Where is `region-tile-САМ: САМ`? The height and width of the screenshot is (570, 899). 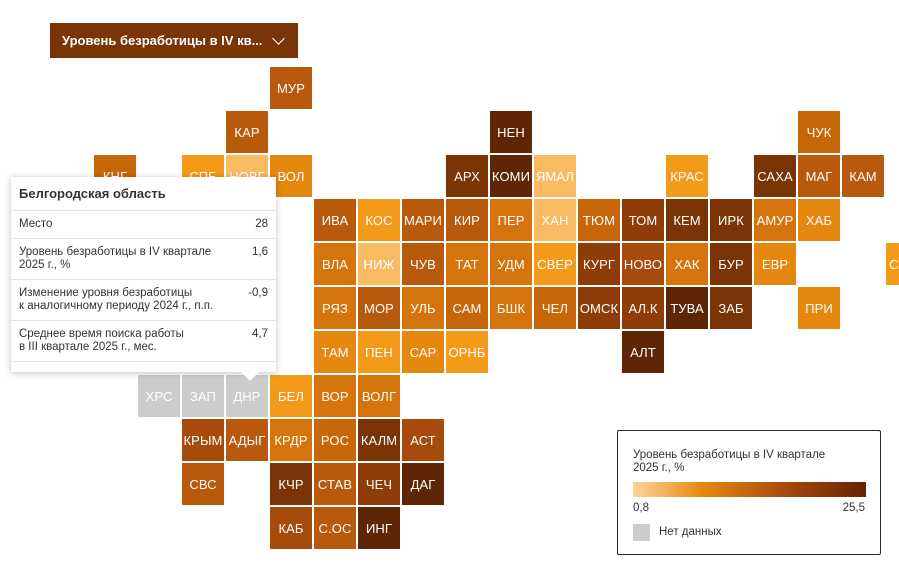 region-tile-САМ: САМ is located at coordinates (467, 308).